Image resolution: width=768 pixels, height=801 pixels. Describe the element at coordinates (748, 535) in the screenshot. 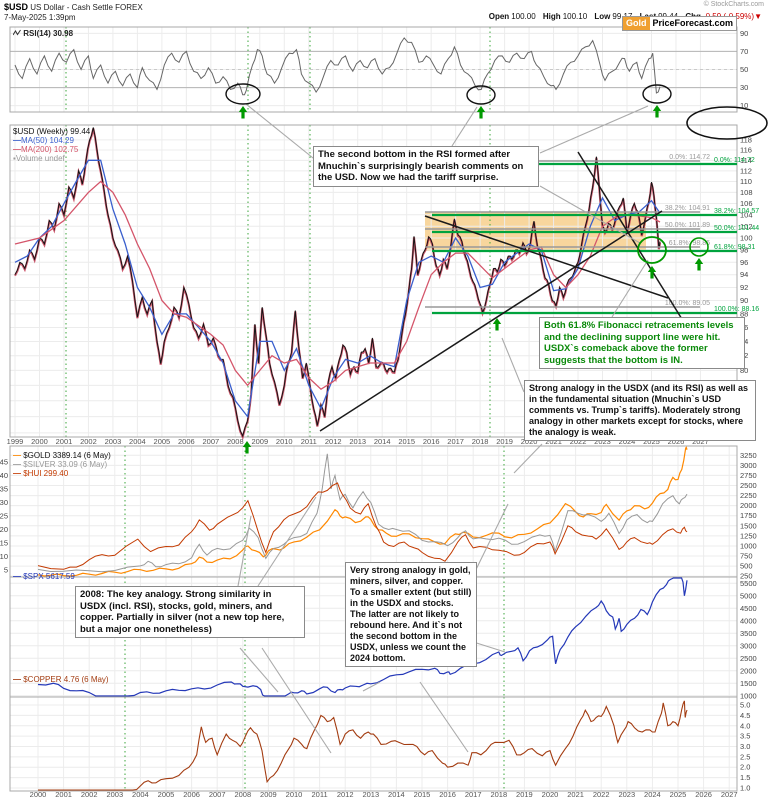

I see `svg-text: 1250` at that location.